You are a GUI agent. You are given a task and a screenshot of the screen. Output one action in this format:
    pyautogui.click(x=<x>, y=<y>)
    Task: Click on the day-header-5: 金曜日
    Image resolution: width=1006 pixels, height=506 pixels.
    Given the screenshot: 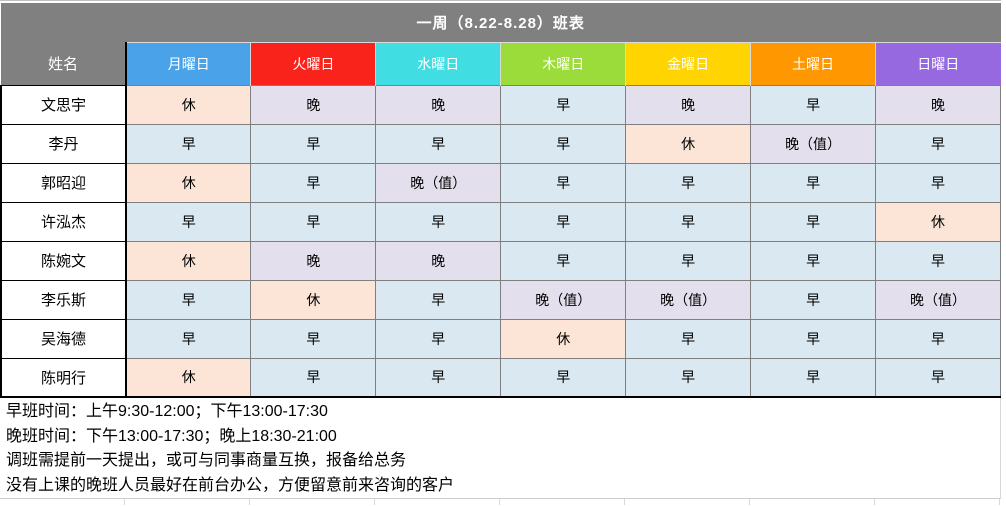 What is the action you would take?
    pyautogui.click(x=688, y=63)
    